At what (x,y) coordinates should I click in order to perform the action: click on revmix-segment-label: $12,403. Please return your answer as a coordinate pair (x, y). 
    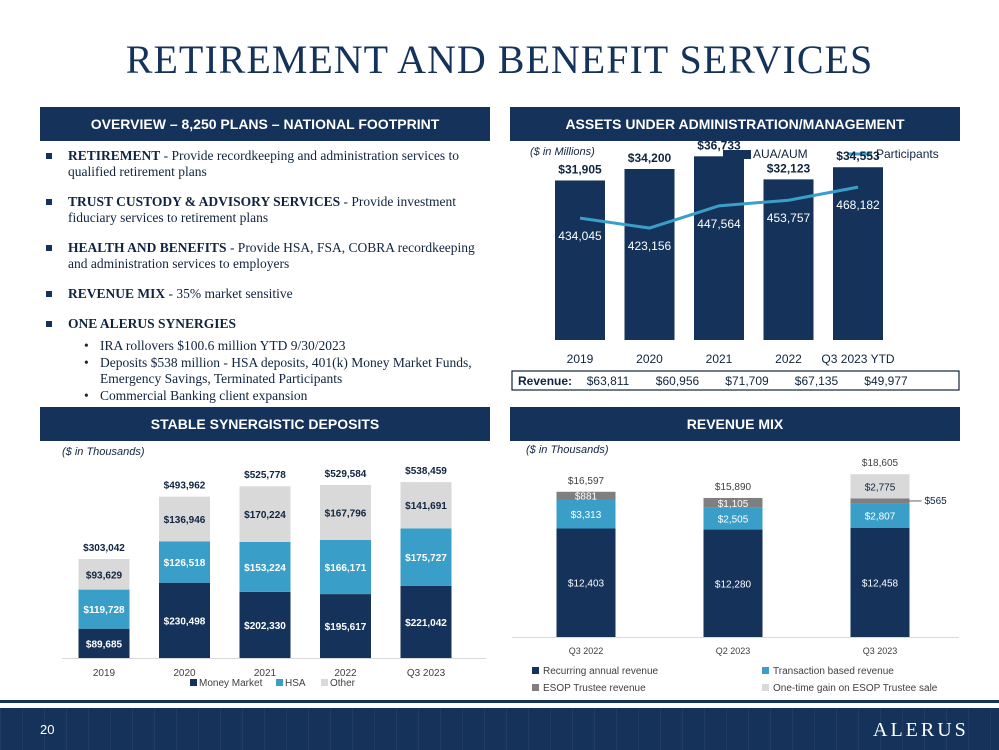
    Looking at the image, I should click on (586, 584).